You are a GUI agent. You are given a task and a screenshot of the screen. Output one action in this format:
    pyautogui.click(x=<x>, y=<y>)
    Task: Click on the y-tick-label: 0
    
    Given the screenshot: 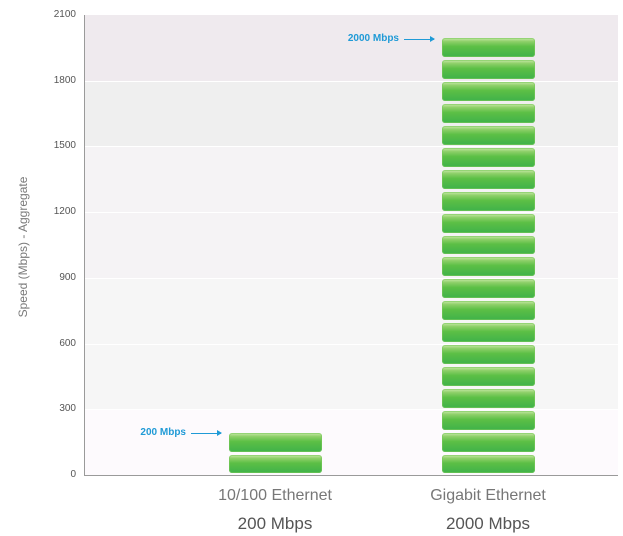 What is the action you would take?
    pyautogui.click(x=73, y=474)
    